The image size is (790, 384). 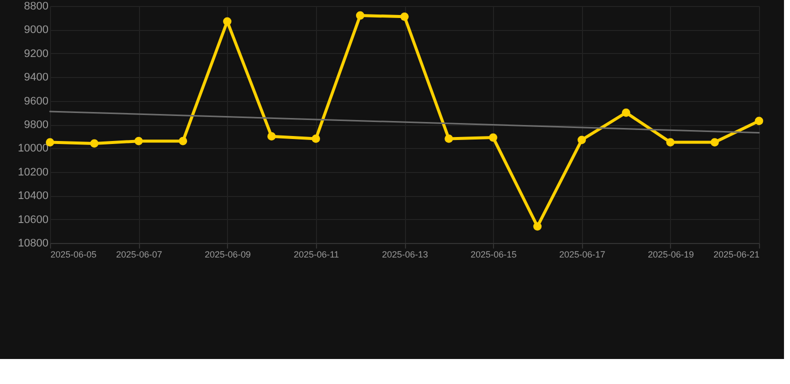 I want to click on x-tick-label: 2025-06-21, so click(x=736, y=255).